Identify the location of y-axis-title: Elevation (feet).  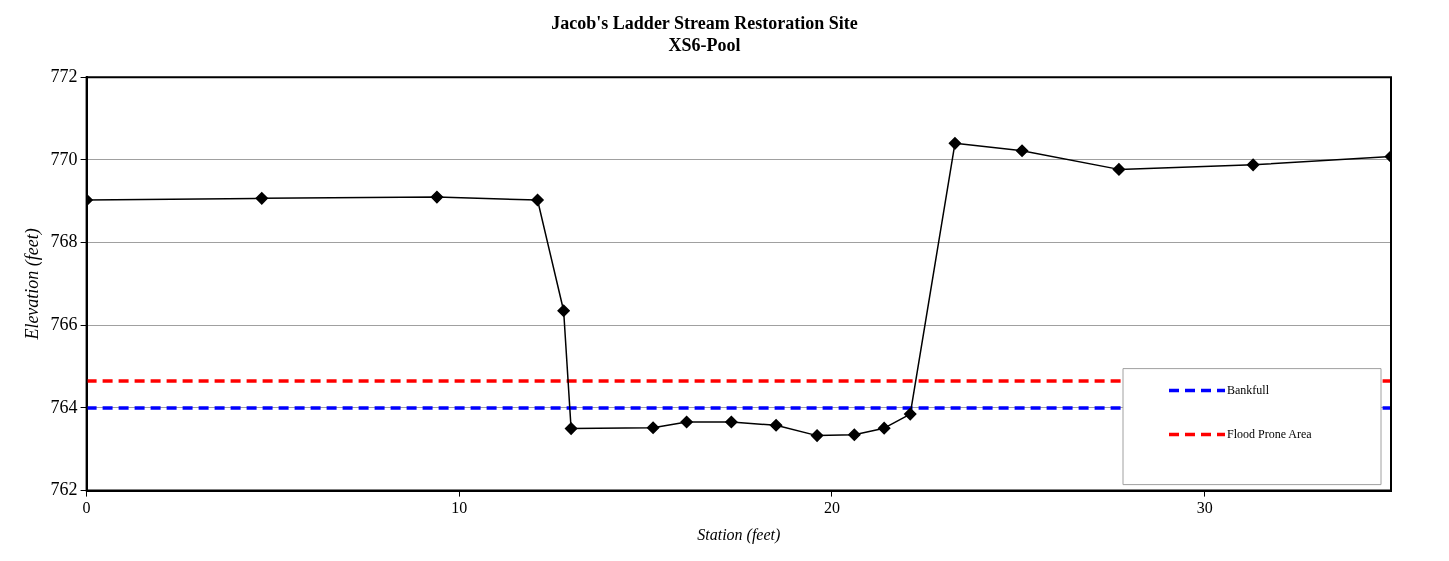
(32, 284).